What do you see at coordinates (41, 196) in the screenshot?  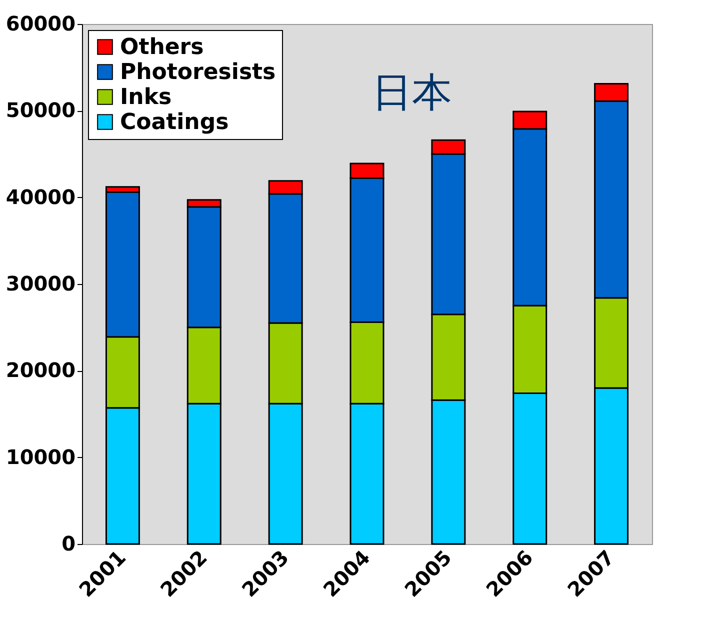 I see `y-tick-label: 40000` at bounding box center [41, 196].